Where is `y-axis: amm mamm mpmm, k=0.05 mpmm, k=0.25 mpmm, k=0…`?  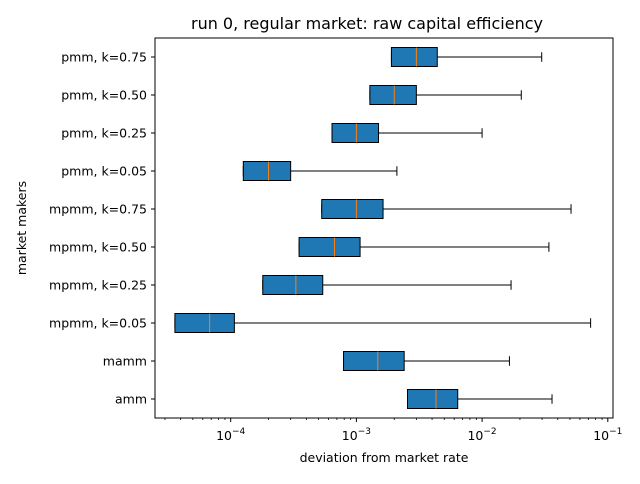 y-axis: amm mamm mpmm, k=0.05 mpmm, k=0.25 mpmm, k=0… is located at coordinates (102, 228).